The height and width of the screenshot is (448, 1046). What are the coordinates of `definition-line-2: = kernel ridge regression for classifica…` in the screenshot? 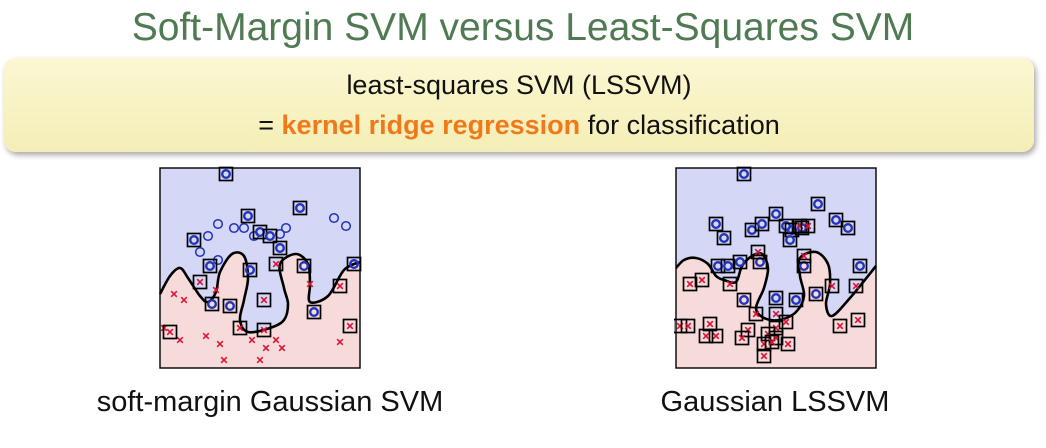 It's located at (519, 125).